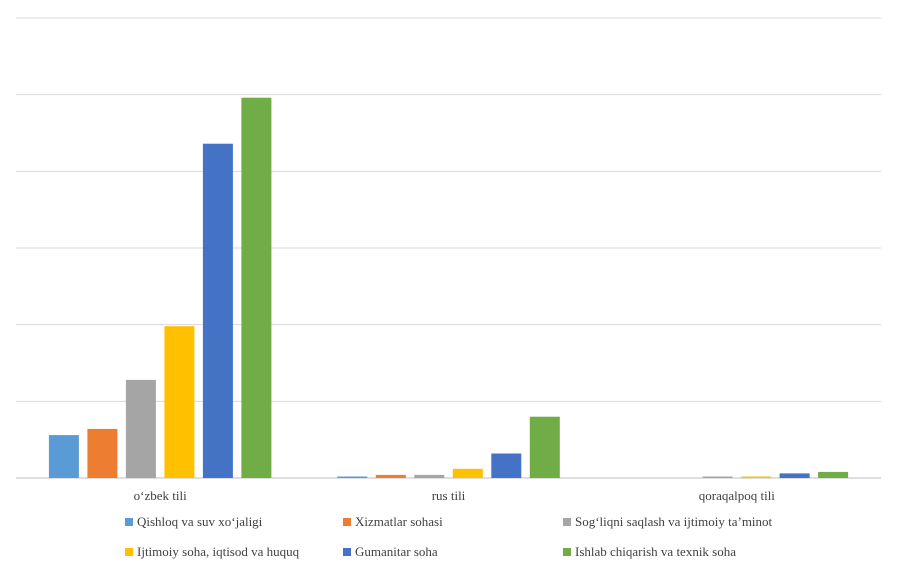 This screenshot has height=575, width=900. Describe the element at coordinates (396, 551) in the screenshot. I see `legend-label: Gumanitar soha` at that location.